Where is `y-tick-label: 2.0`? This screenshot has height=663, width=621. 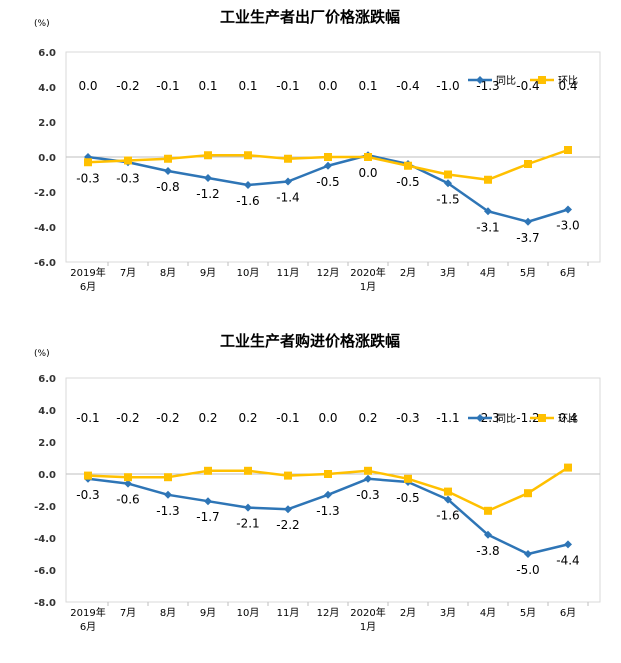
y-tick-label: 2.0 is located at coordinates (47, 443).